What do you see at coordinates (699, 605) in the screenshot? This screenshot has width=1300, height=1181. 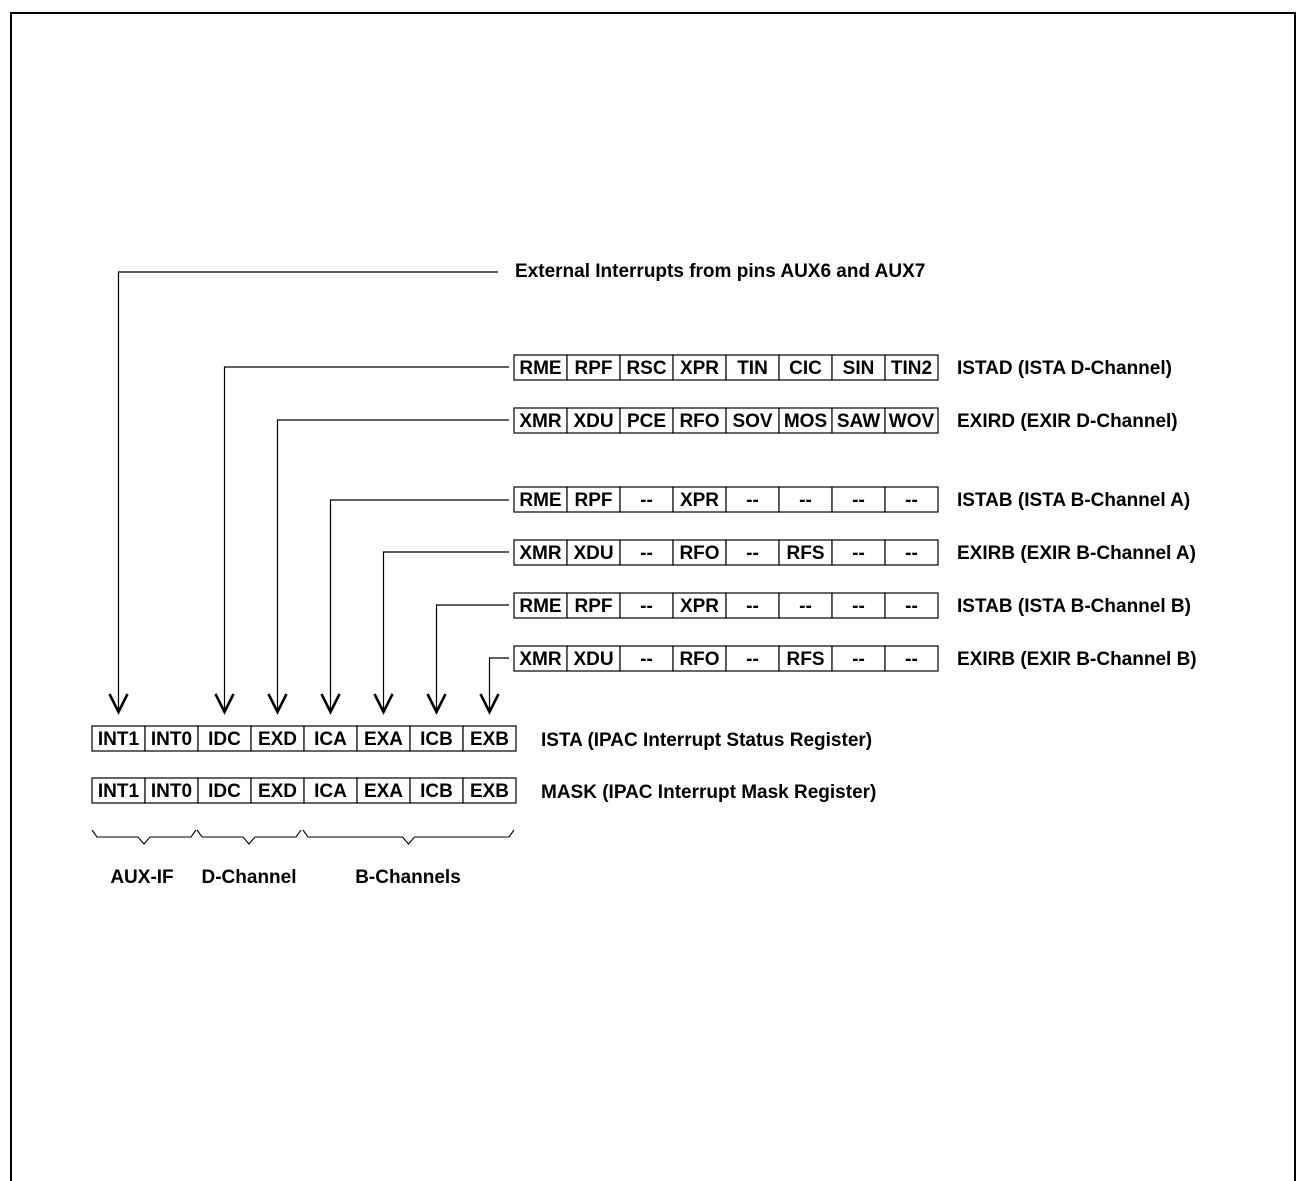 I see `source-register-4-bit-xpr: XPR` at bounding box center [699, 605].